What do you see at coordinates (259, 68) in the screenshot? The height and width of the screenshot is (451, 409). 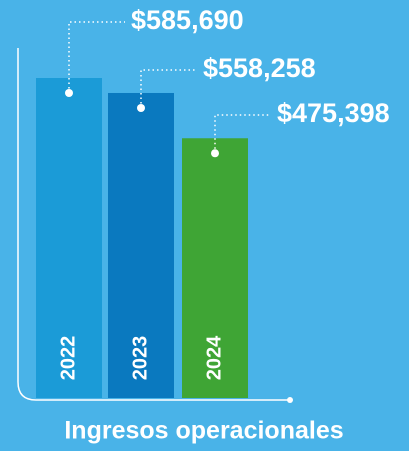 I see `value-label: $558,258` at bounding box center [259, 68].